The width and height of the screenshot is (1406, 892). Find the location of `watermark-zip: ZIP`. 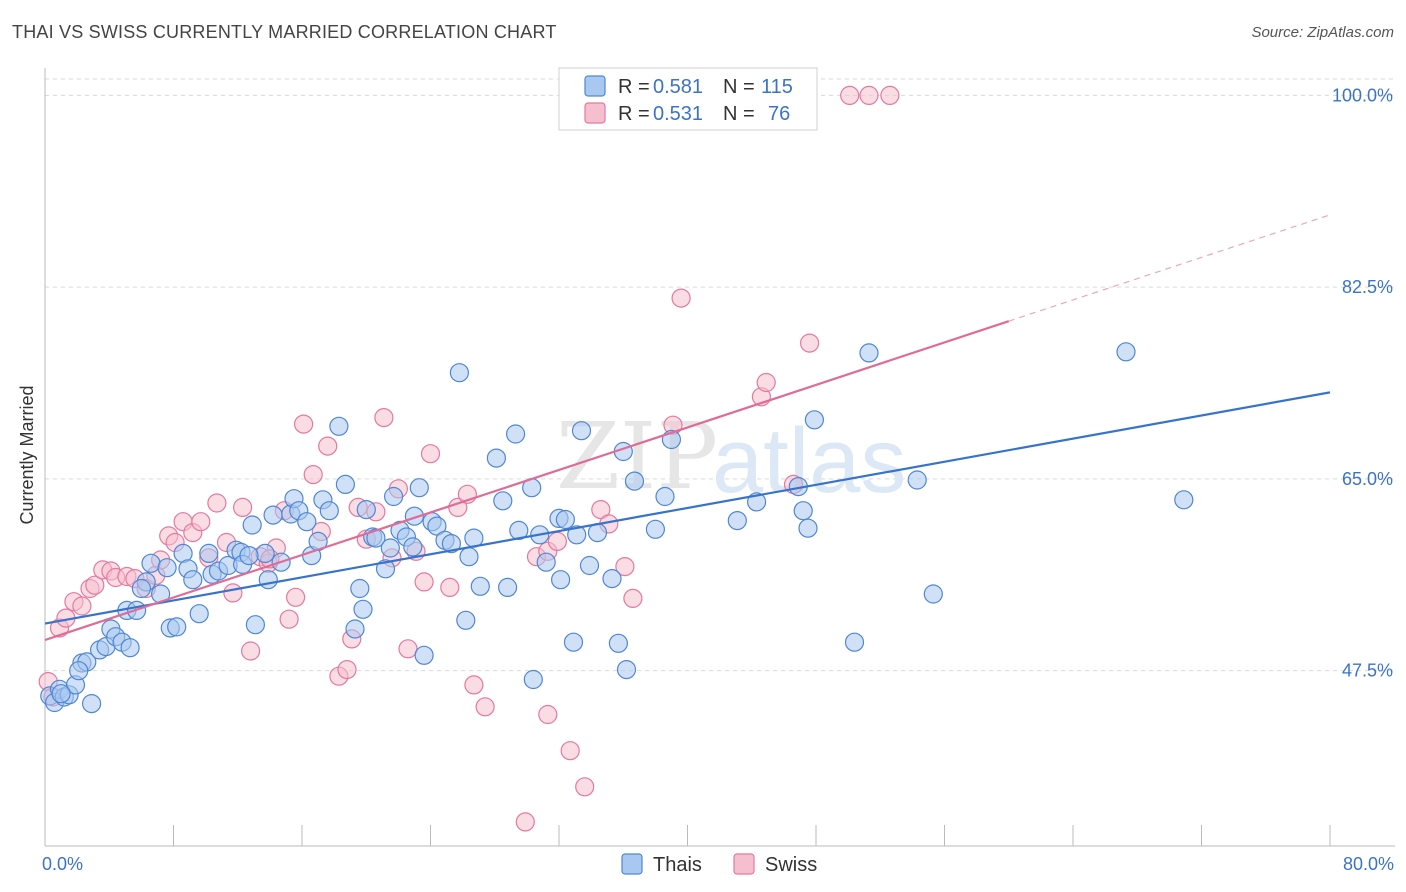

watermark-zip: ZIP is located at coordinates (637, 456).